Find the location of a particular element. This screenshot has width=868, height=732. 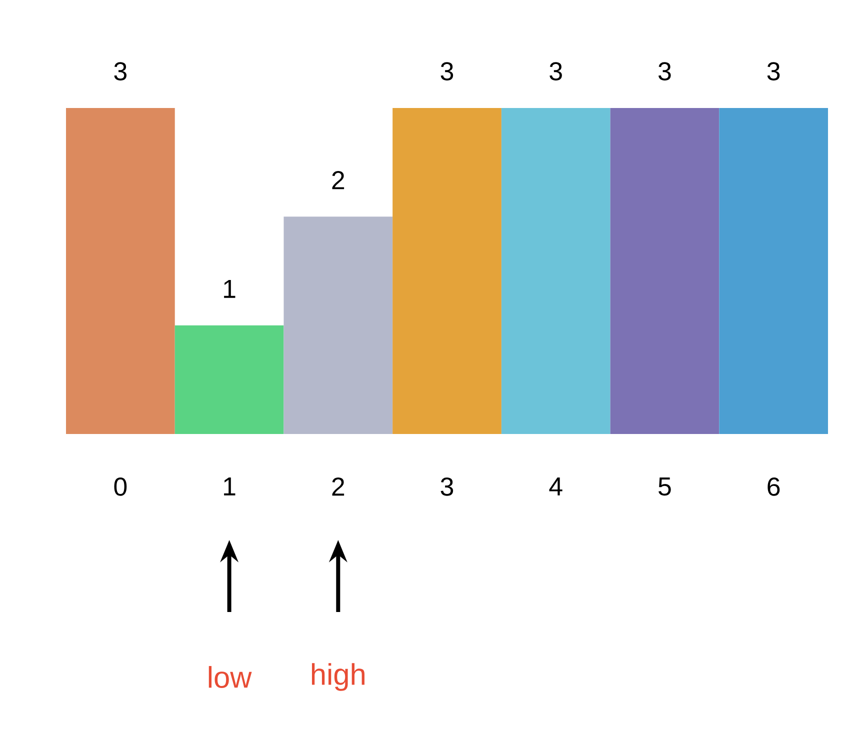

x-tick-label: 3 is located at coordinates (447, 487).